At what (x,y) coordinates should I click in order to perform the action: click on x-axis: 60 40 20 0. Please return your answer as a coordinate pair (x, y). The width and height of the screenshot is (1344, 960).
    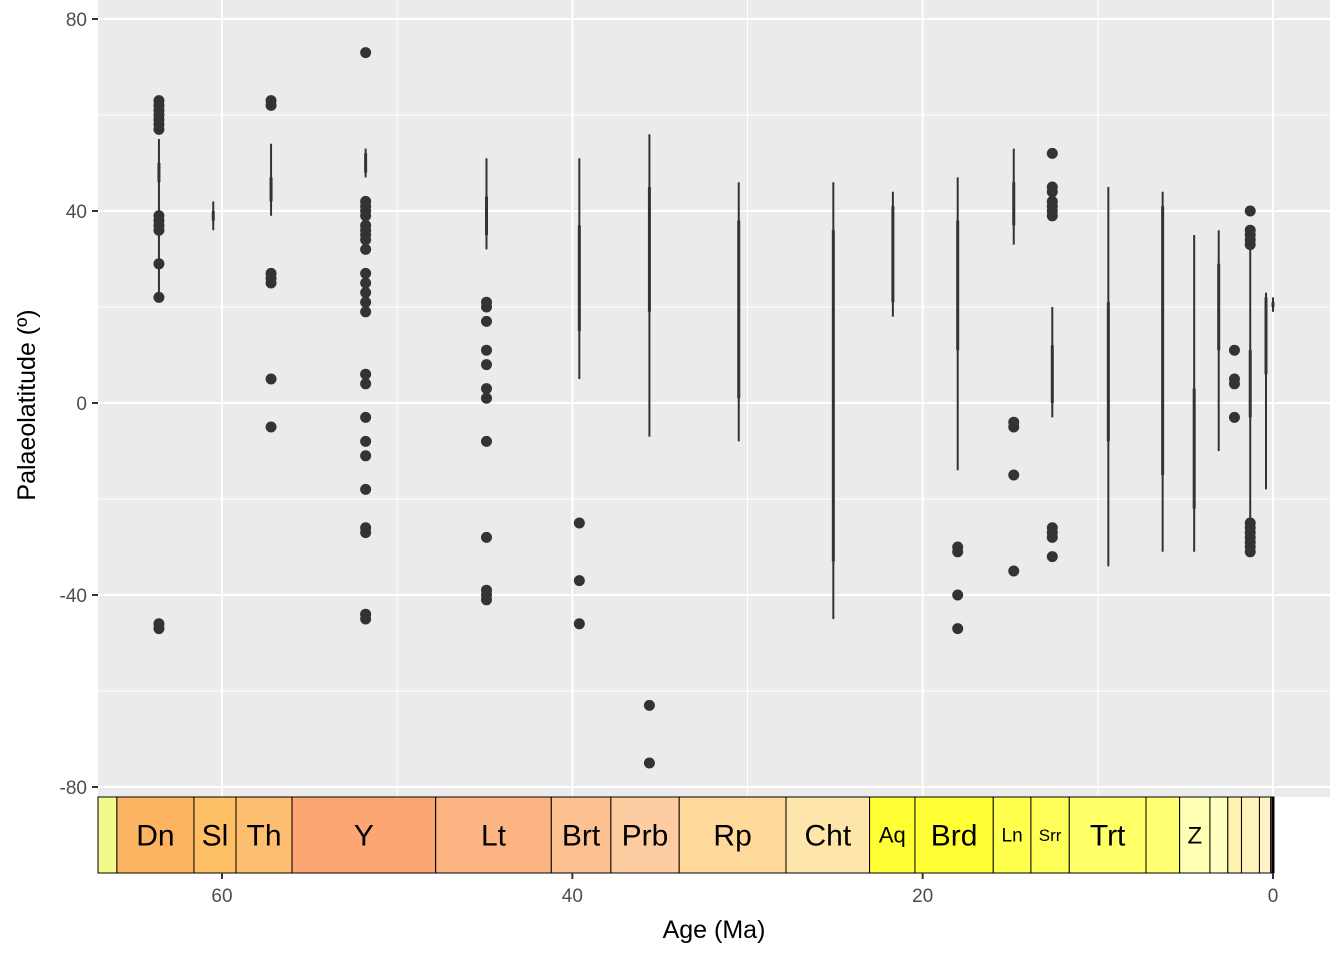
    Looking at the image, I should click on (744, 890).